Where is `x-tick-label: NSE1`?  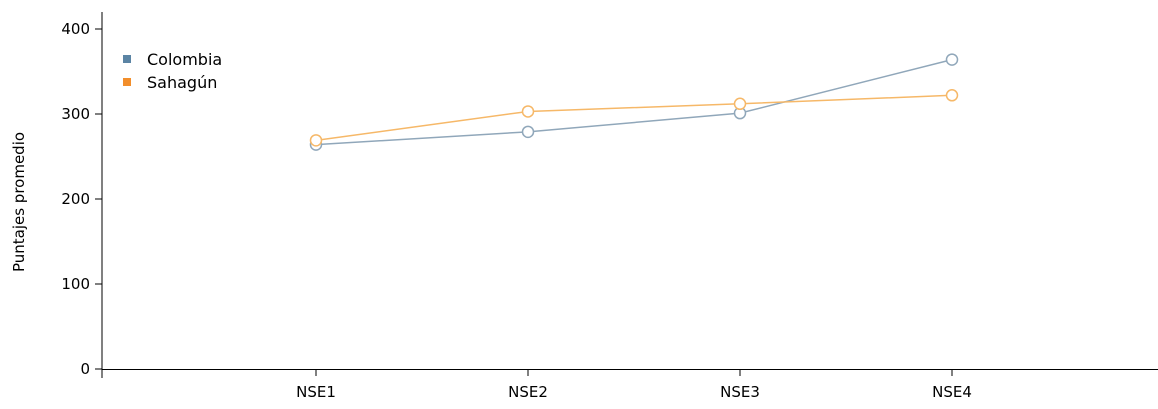 x-tick-label: NSE1 is located at coordinates (316, 392).